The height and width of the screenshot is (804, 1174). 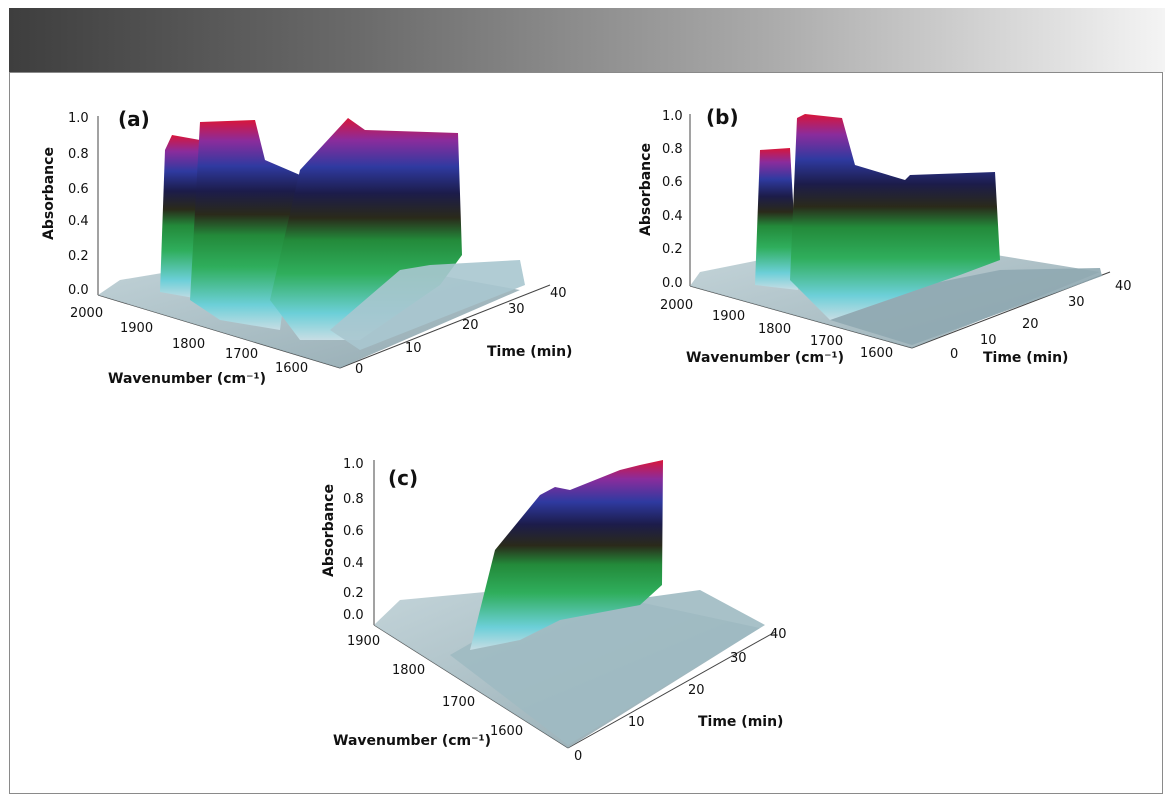 I want to click on panel-c-ztick: 0.0, so click(x=353, y=615).